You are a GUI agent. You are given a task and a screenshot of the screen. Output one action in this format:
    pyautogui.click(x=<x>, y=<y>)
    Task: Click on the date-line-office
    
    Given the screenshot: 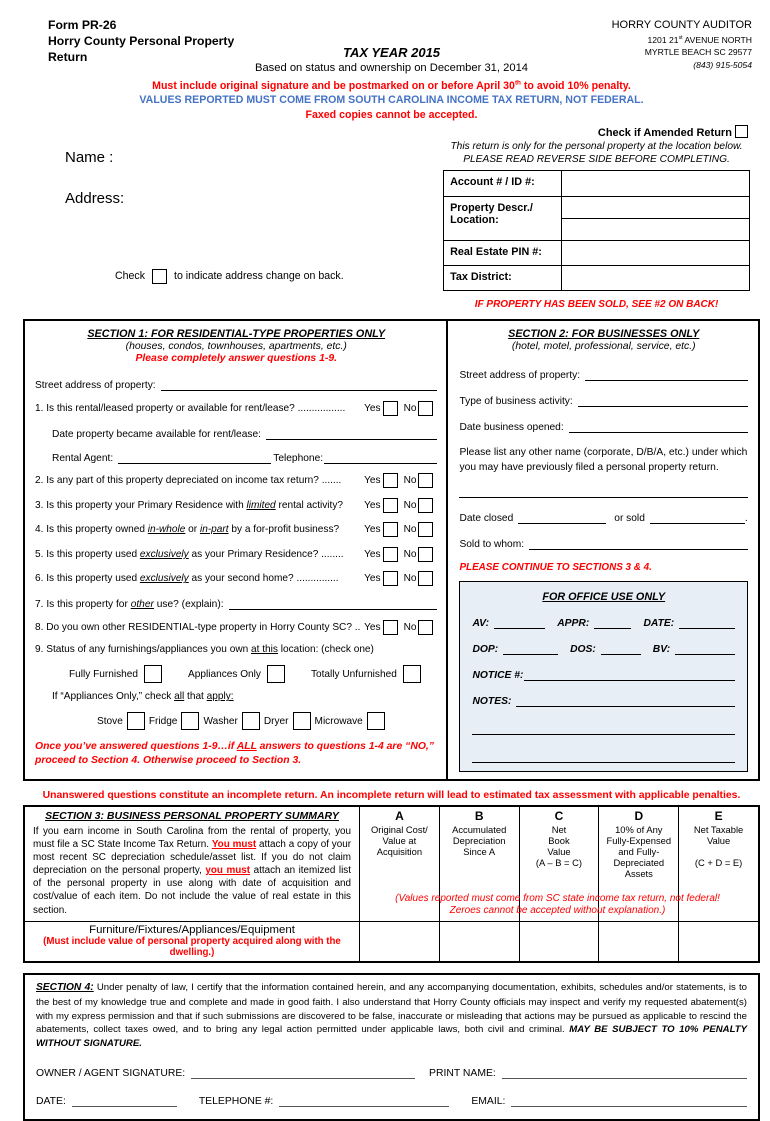 What is the action you would take?
    pyautogui.click(x=707, y=622)
    